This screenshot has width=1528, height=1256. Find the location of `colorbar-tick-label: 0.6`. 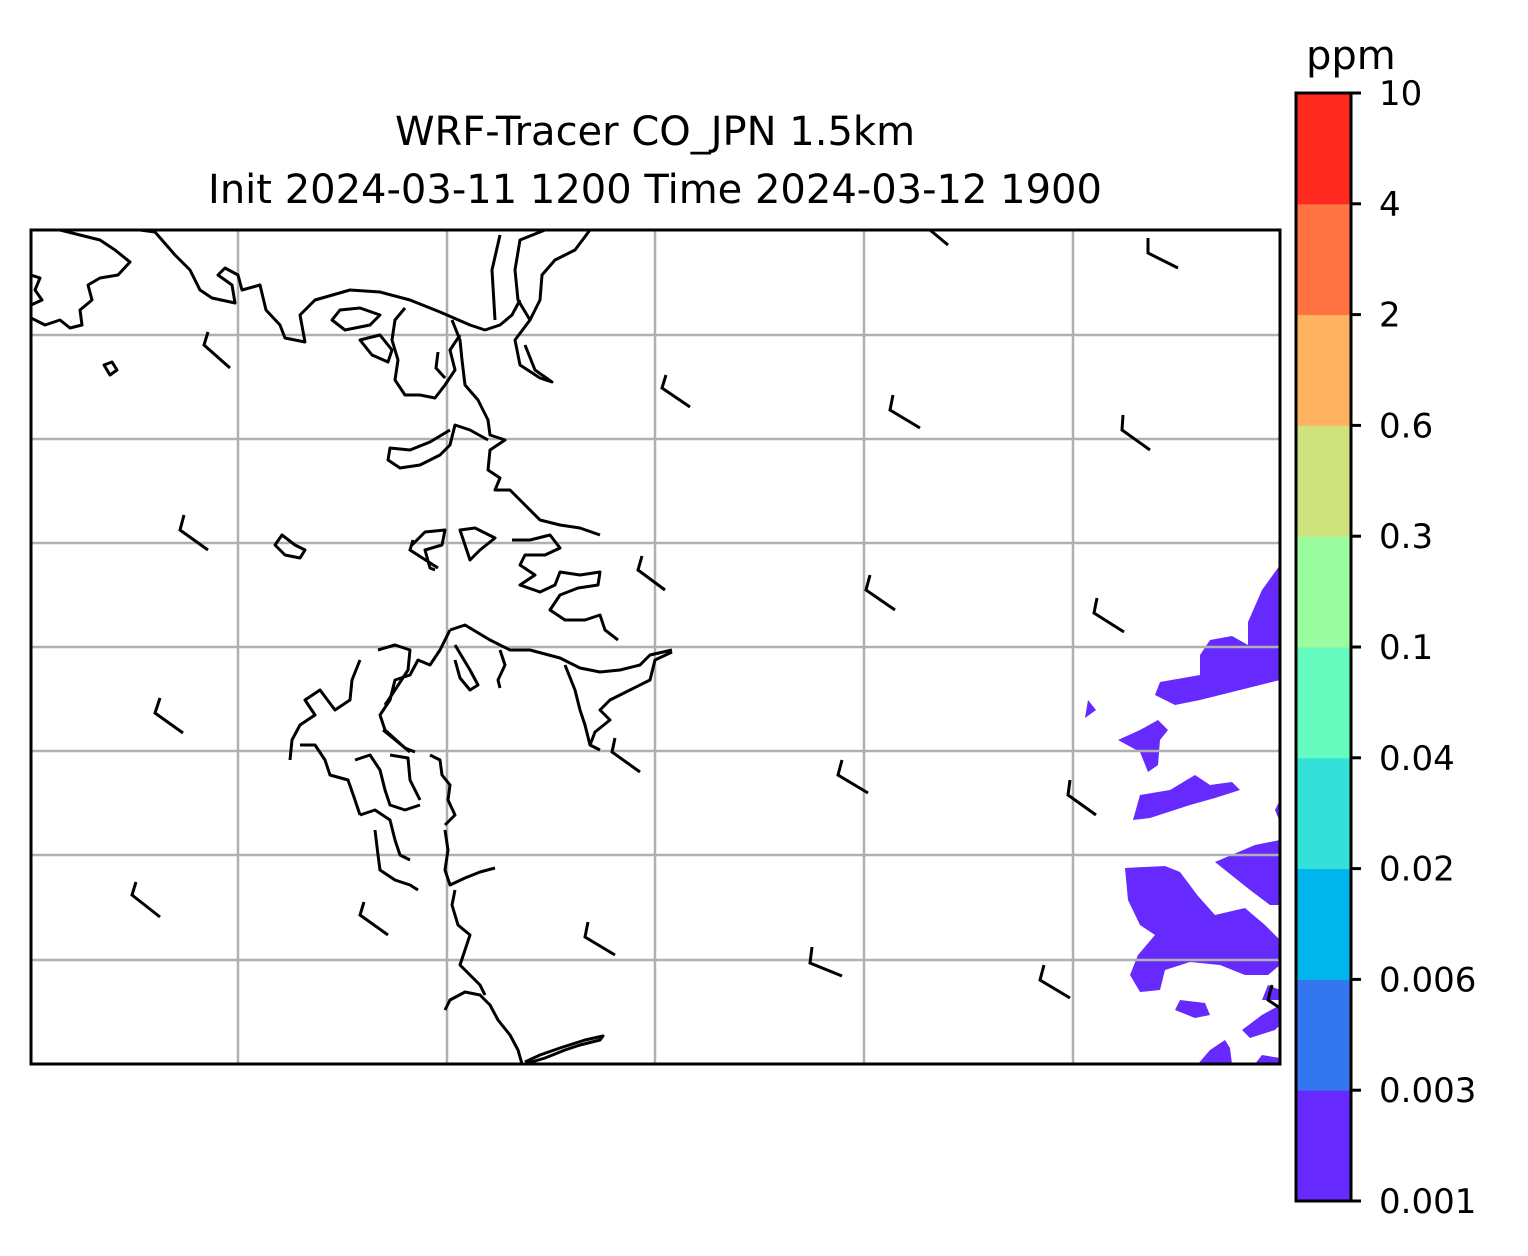

colorbar-tick-label: 0.6 is located at coordinates (1406, 426).